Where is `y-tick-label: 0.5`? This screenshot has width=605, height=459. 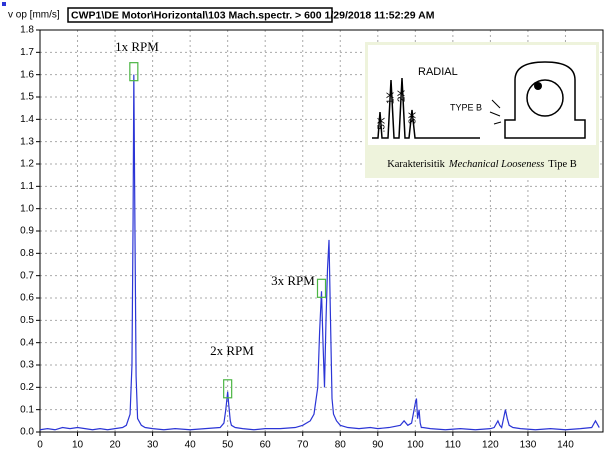
y-tick-label: 0.5 is located at coordinates (27, 320).